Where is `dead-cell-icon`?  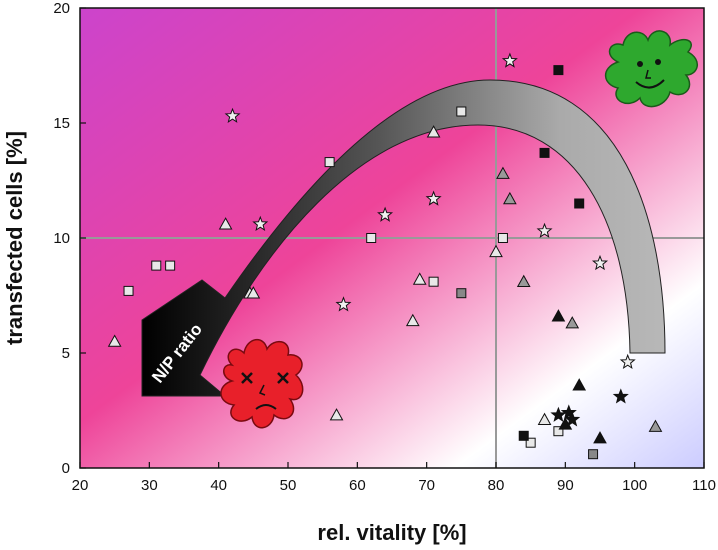 dead-cell-icon is located at coordinates (262, 384).